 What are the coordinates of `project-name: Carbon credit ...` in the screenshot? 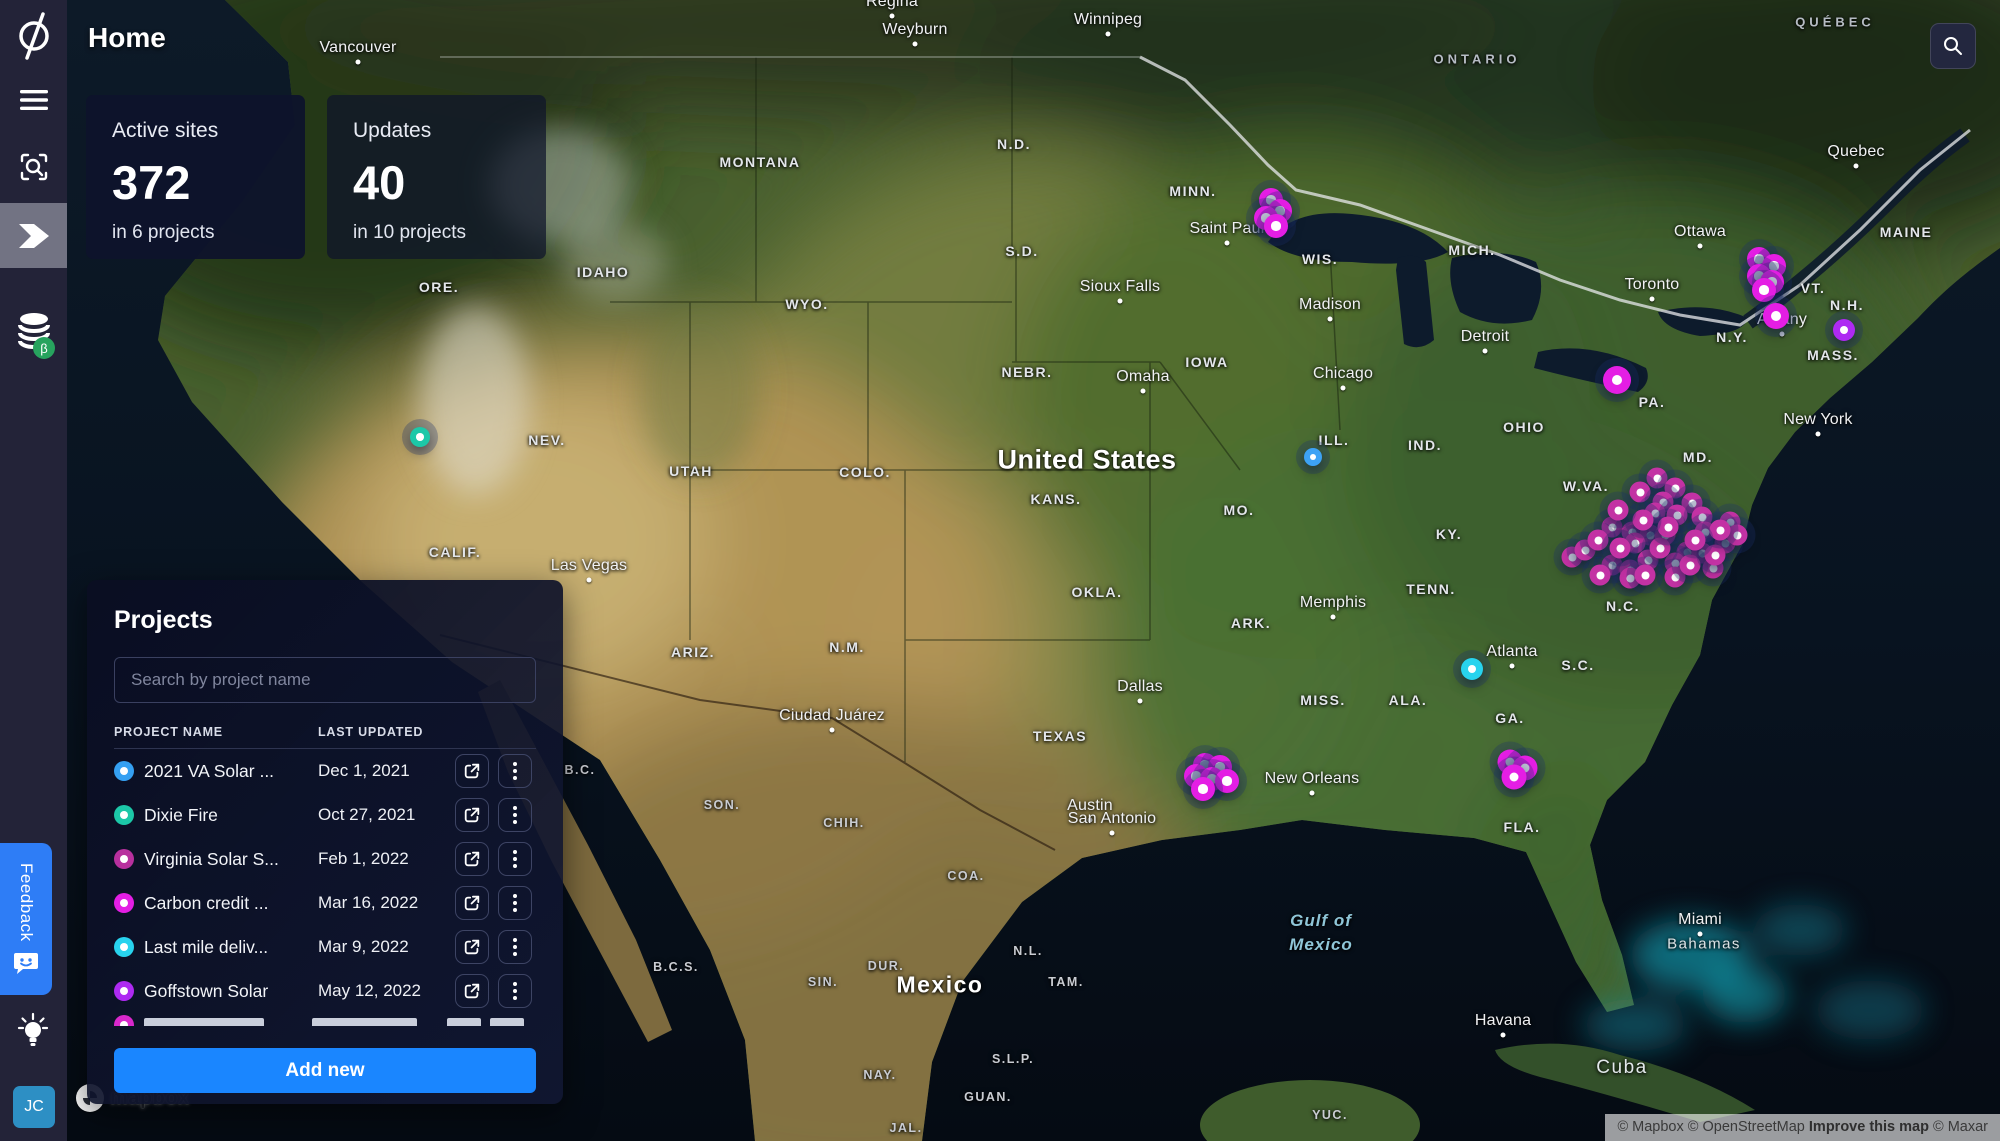 It's located at (206, 902).